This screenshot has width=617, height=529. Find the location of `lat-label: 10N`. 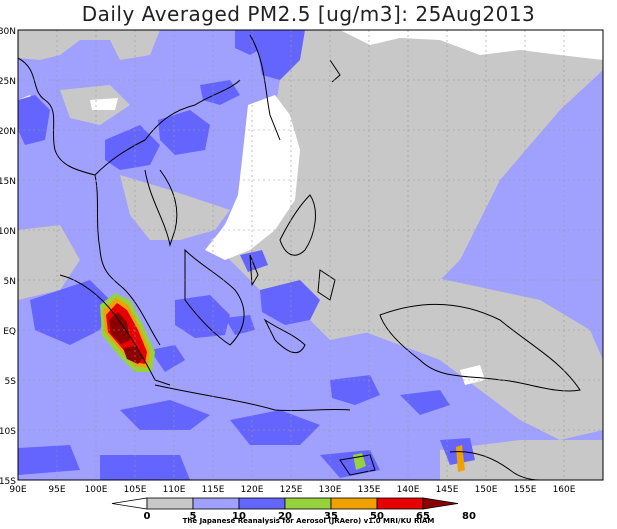

lat-label: 10N is located at coordinates (8, 232).